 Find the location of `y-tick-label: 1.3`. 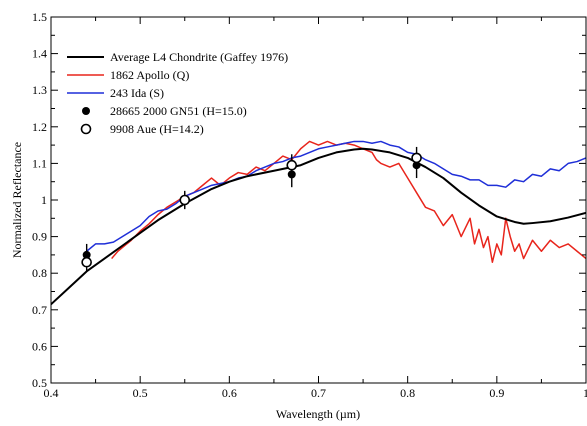

y-tick-label: 1.3 is located at coordinates (39, 90).